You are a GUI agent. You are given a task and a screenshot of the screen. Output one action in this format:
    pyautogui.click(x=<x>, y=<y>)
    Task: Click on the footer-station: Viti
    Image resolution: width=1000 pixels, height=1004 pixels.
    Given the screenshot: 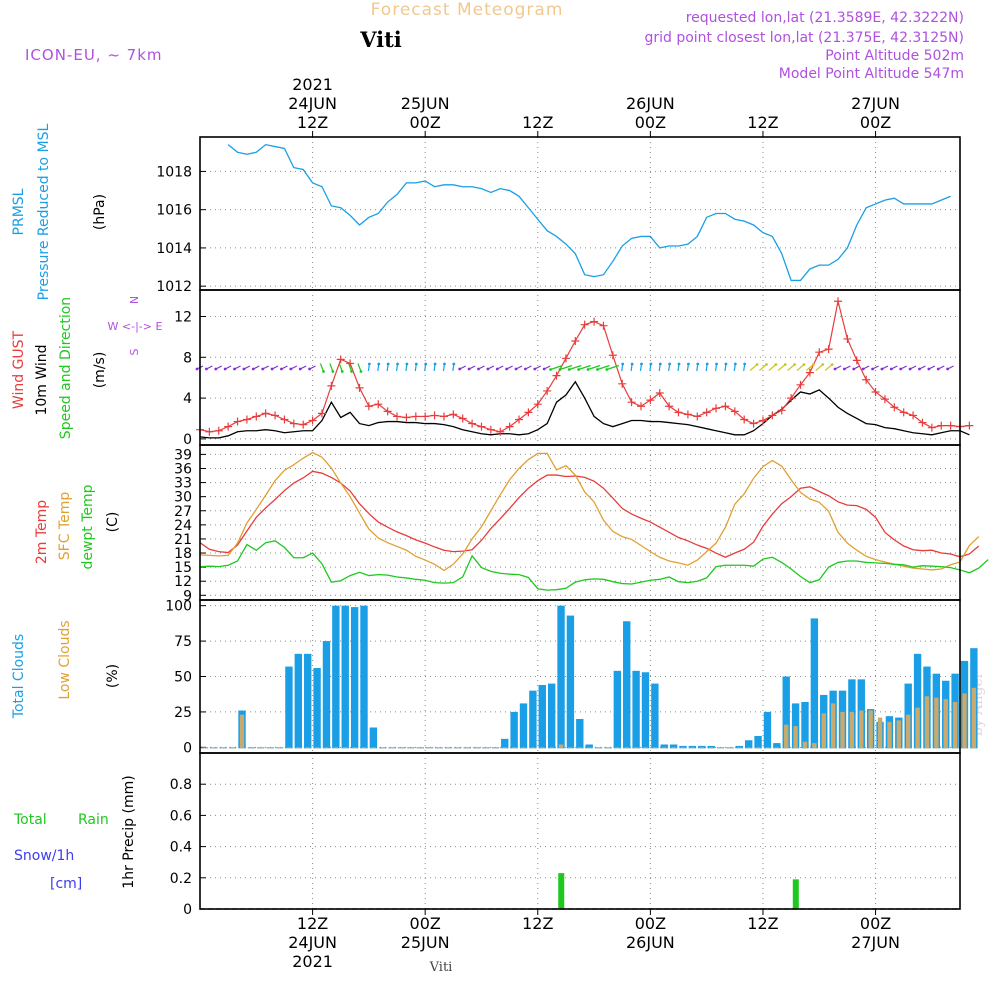 What is the action you would take?
    pyautogui.click(x=441, y=967)
    